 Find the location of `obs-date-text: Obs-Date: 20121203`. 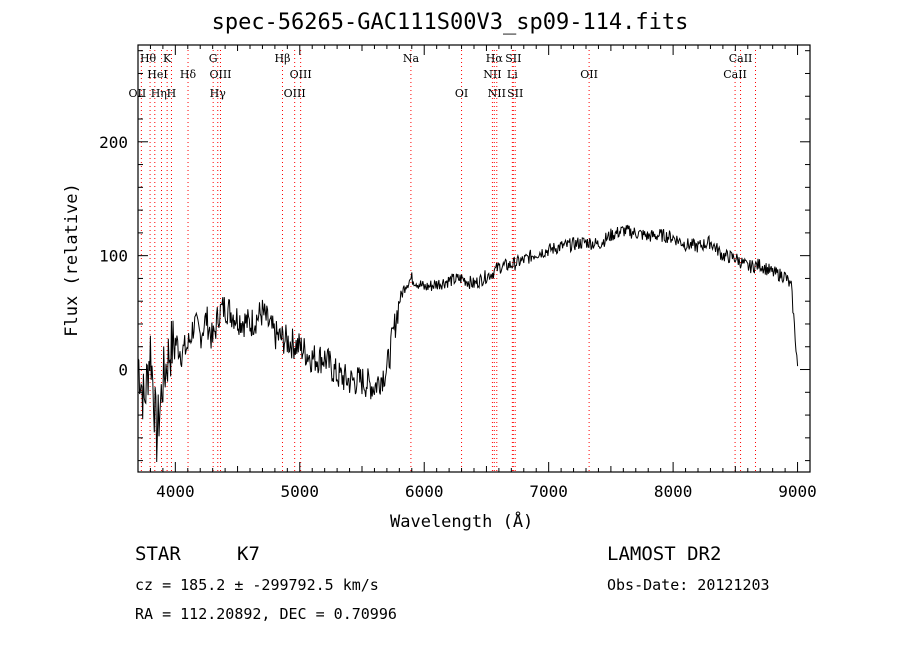

obs-date-text: Obs-Date: 20121203 is located at coordinates (688, 585).